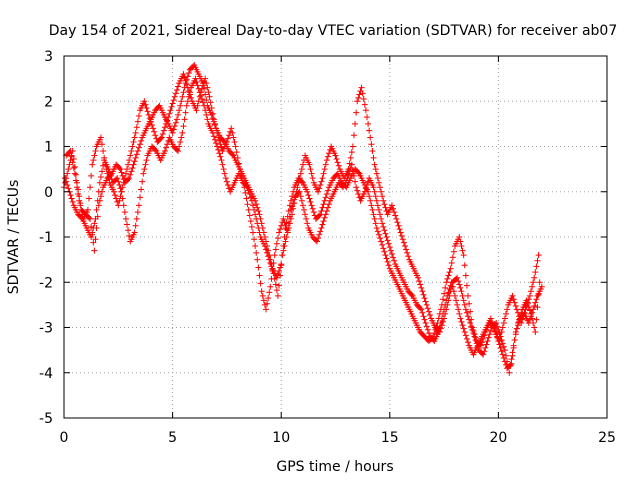  What do you see at coordinates (46, 419) in the screenshot?
I see `y-tick-label: -5` at bounding box center [46, 419].